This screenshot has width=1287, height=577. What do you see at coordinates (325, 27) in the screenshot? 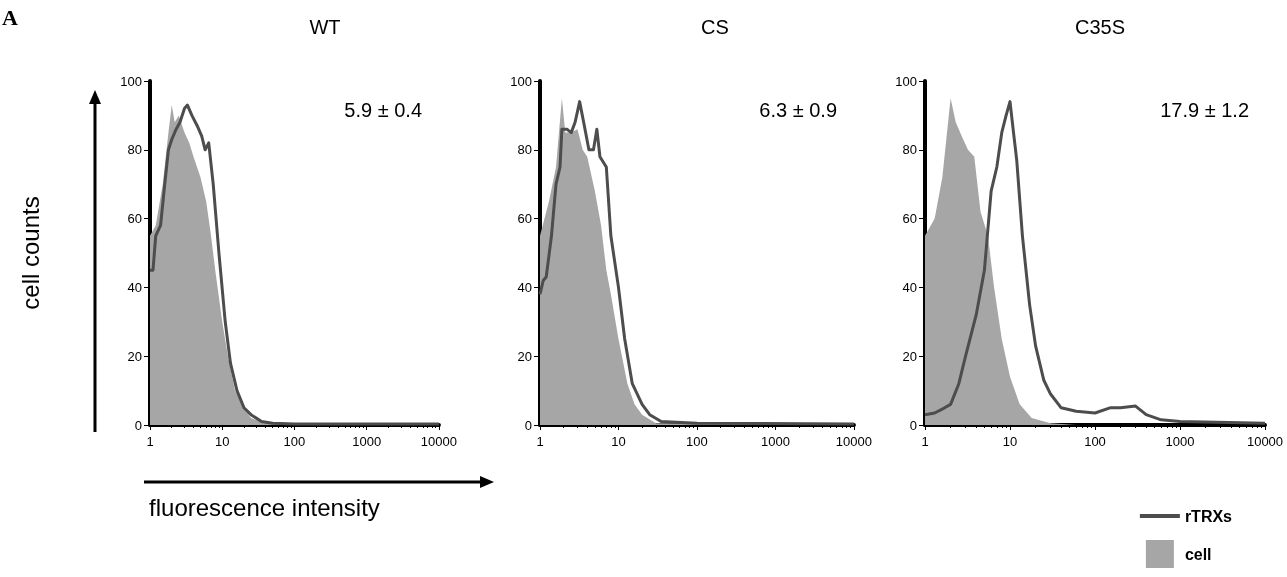
I see `chart-title: WT` at bounding box center [325, 27].